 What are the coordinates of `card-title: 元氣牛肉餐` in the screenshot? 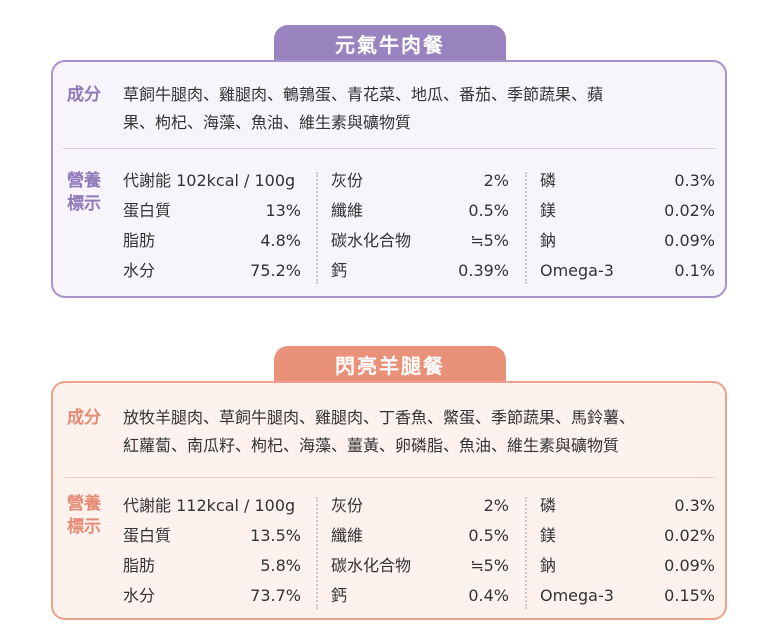 It's located at (390, 44).